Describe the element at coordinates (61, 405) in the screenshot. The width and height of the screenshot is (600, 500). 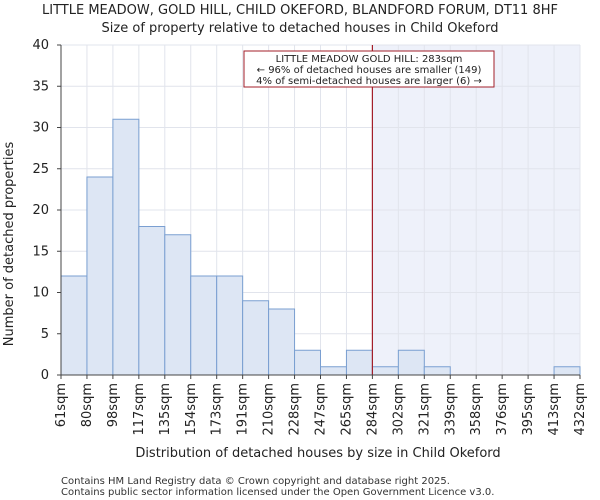
I see `x-tick-label: 61sqm` at that location.